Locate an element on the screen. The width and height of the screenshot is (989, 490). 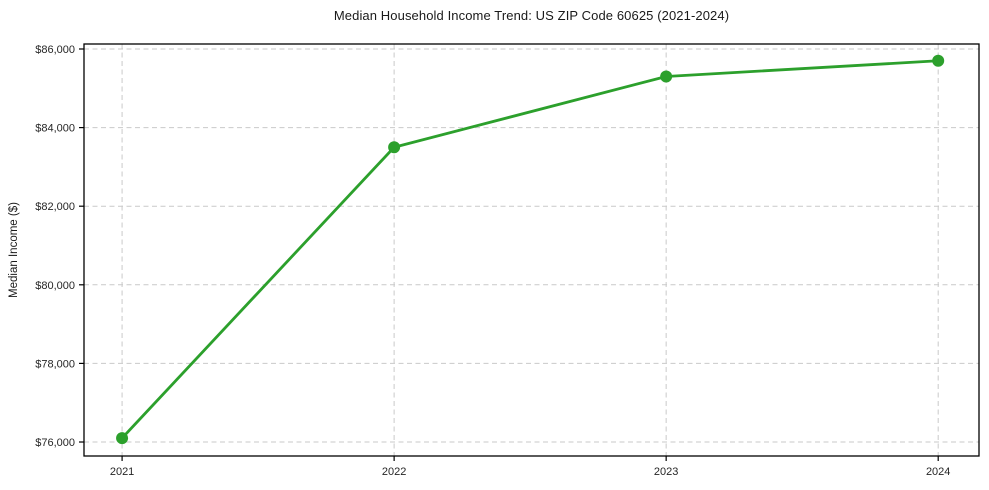
y-tick-label: $84,000 is located at coordinates (55, 129).